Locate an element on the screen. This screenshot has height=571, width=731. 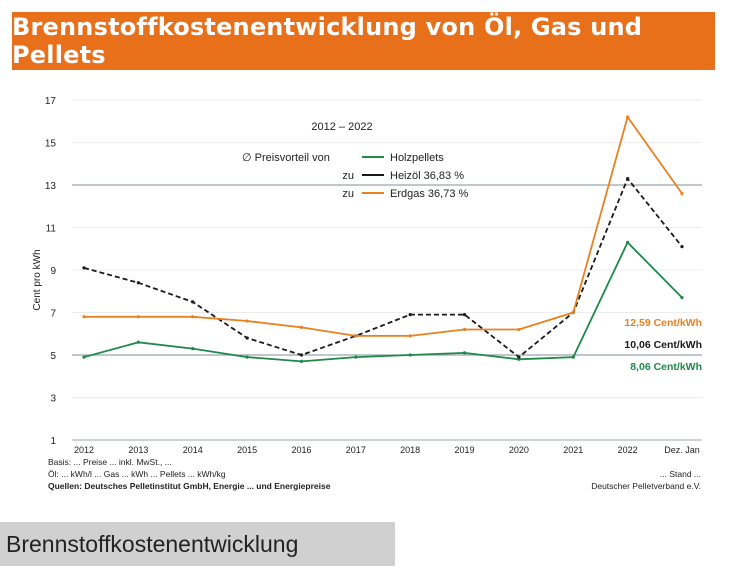
y-tick-label: 13 is located at coordinates (51, 186).